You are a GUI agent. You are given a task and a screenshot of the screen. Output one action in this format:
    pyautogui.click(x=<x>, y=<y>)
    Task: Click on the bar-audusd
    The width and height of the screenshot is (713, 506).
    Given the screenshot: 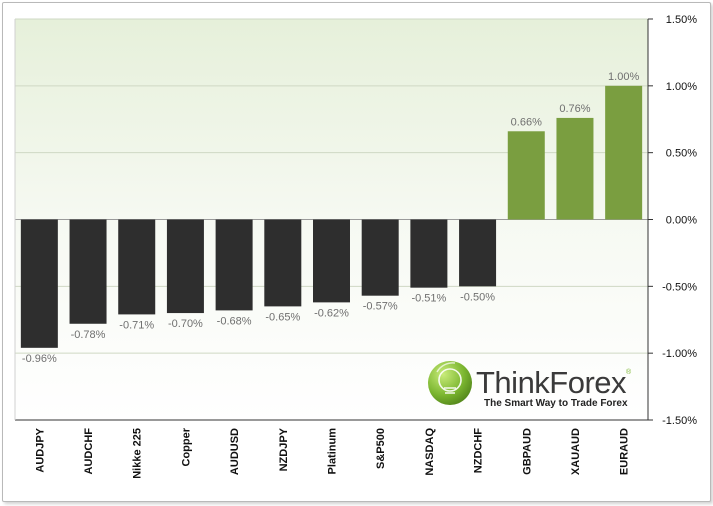 What is the action you would take?
    pyautogui.click(x=234, y=265)
    